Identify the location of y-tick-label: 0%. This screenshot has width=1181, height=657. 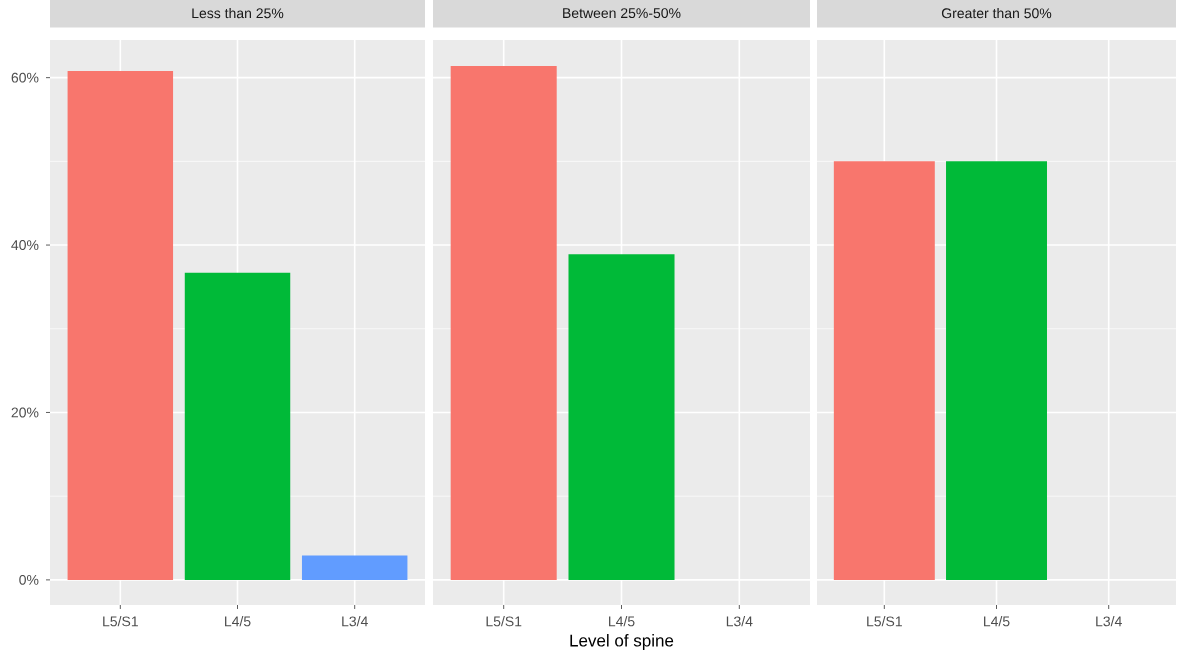
(29, 579).